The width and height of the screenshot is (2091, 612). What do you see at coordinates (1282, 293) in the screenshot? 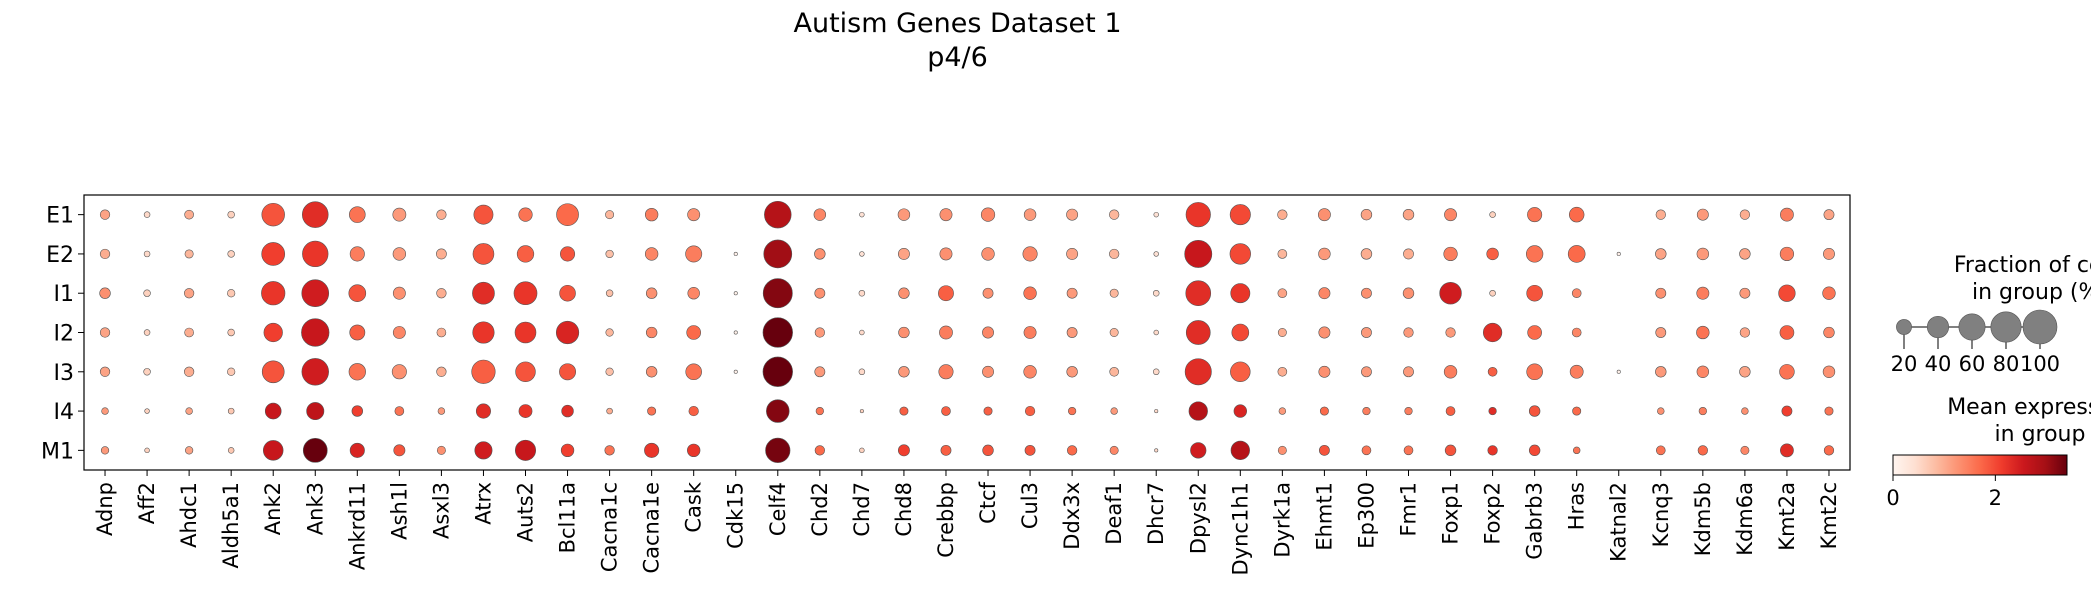
I see `dot-I1-Dyrk1a` at bounding box center [1282, 293].